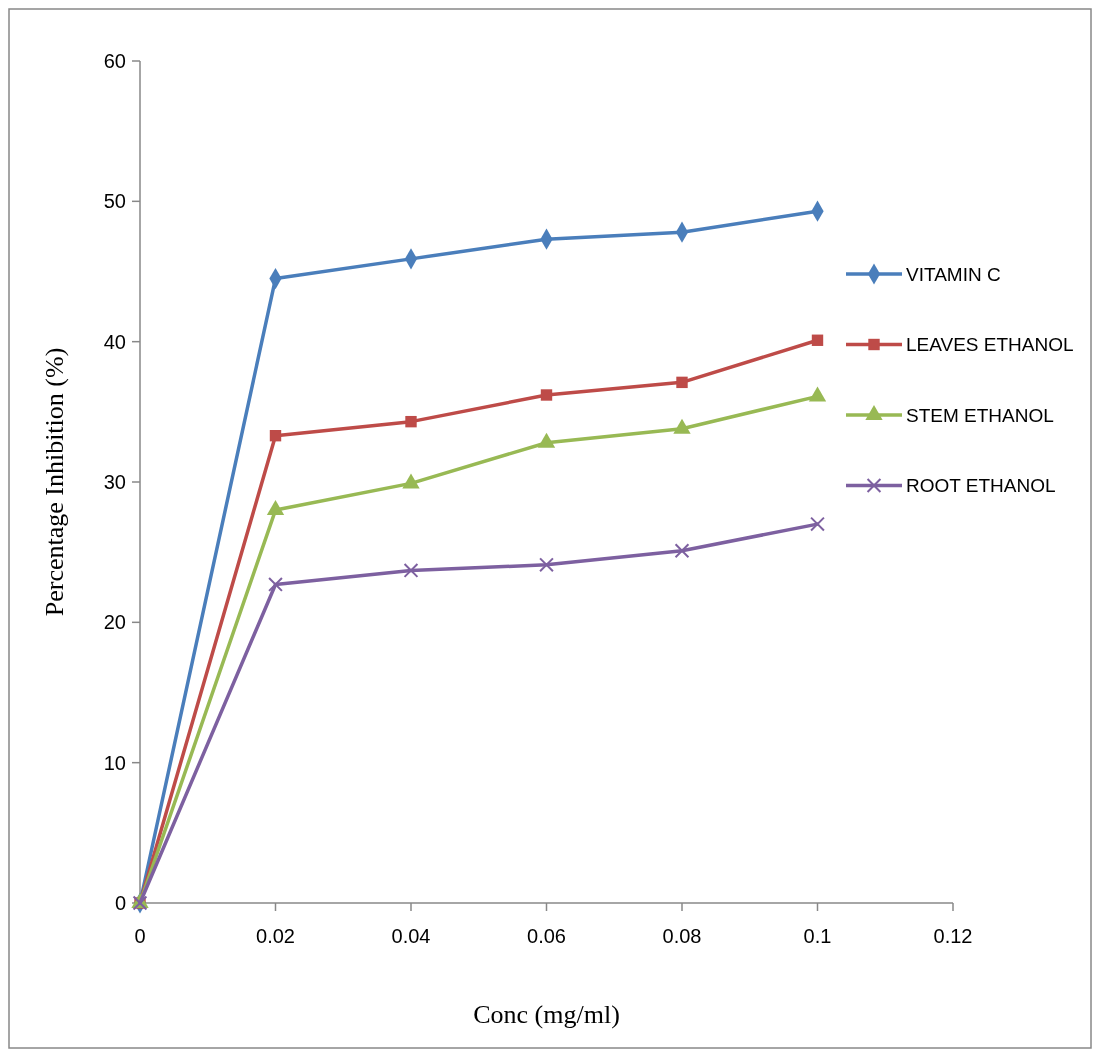  I want to click on y-tick-label: 50, so click(114, 201).